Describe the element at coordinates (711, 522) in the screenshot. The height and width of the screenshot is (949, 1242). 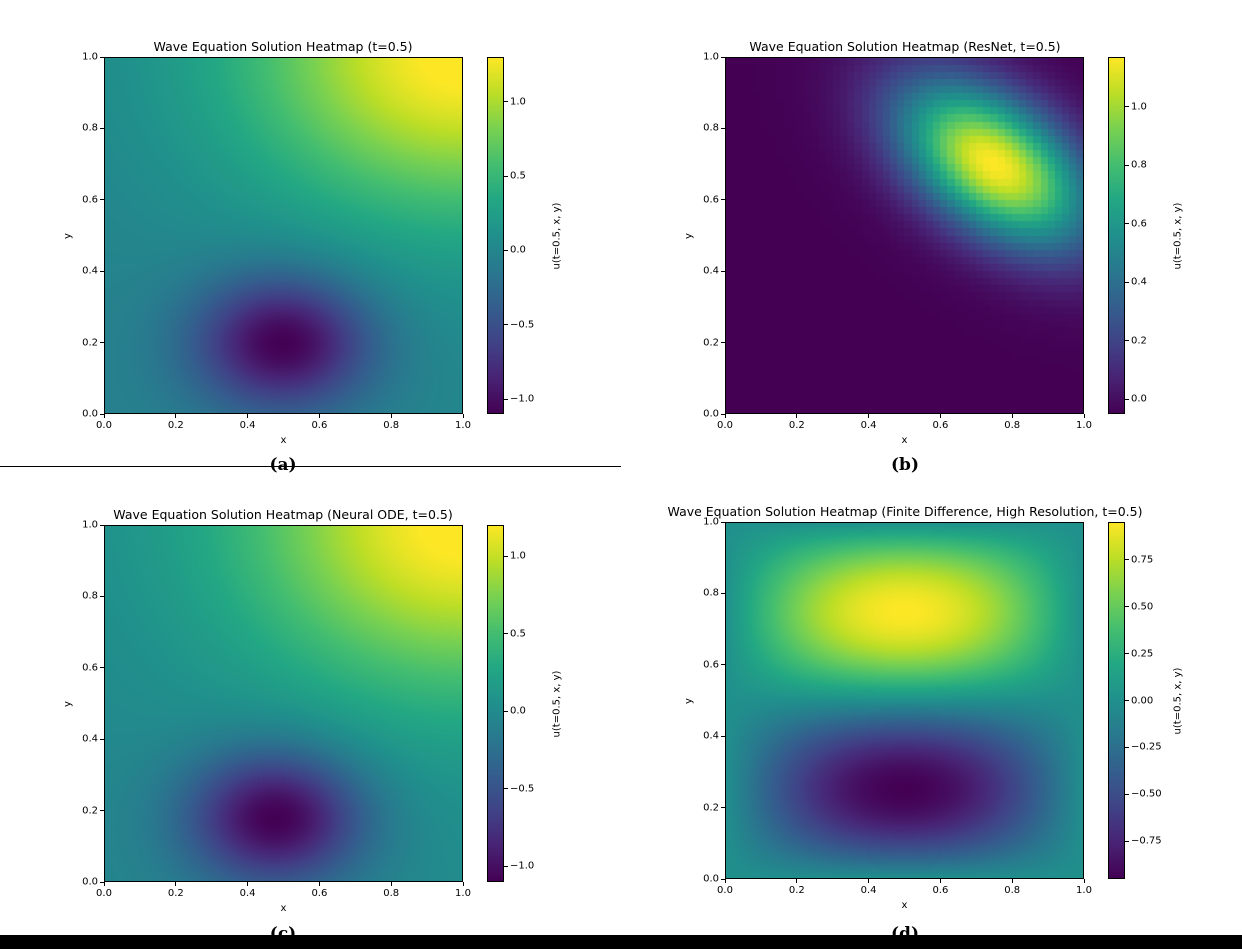
I see `y-tick-label: 1.0` at that location.